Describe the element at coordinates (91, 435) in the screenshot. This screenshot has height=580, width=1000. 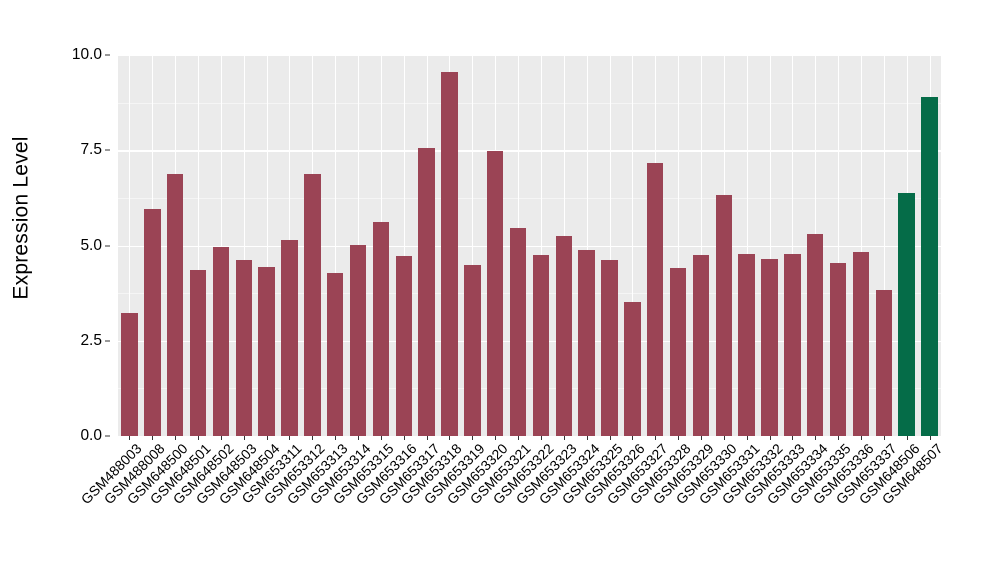
I see `y-axis-tick-label: 0.0` at that location.